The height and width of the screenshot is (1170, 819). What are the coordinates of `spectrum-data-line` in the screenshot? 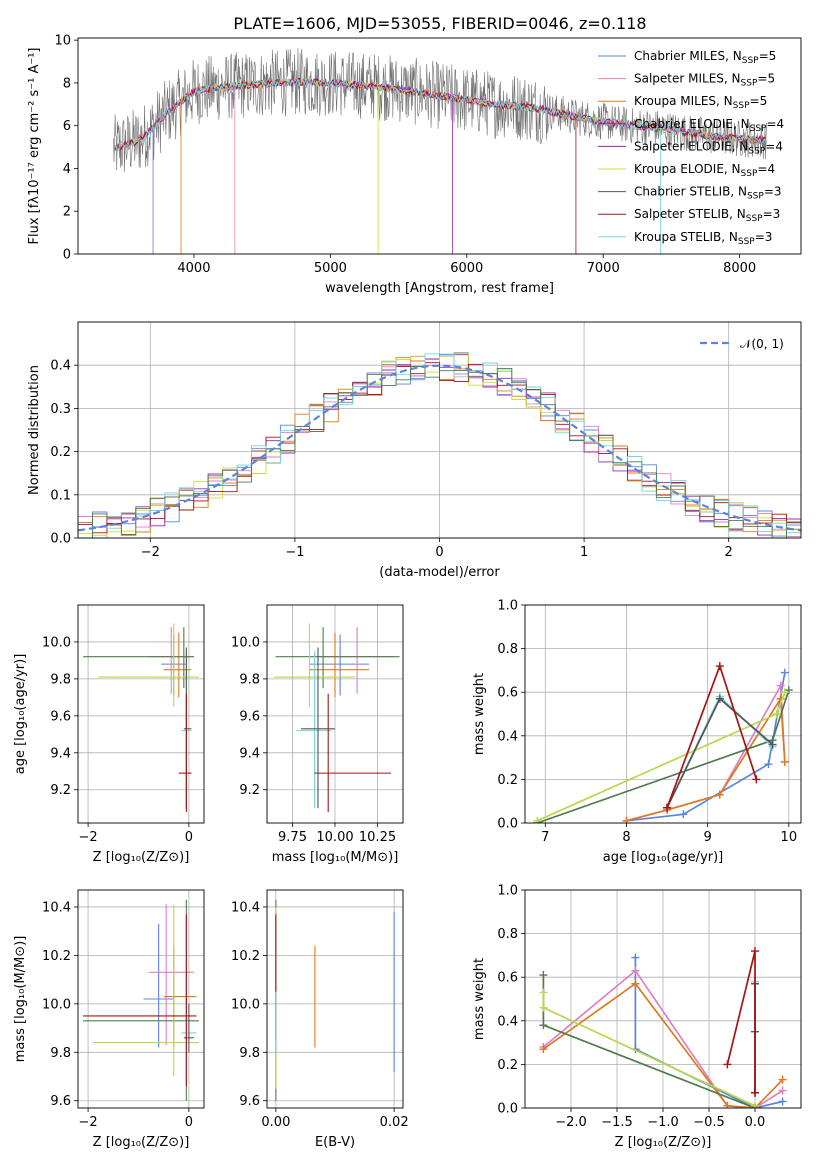 It's located at (440, 110).